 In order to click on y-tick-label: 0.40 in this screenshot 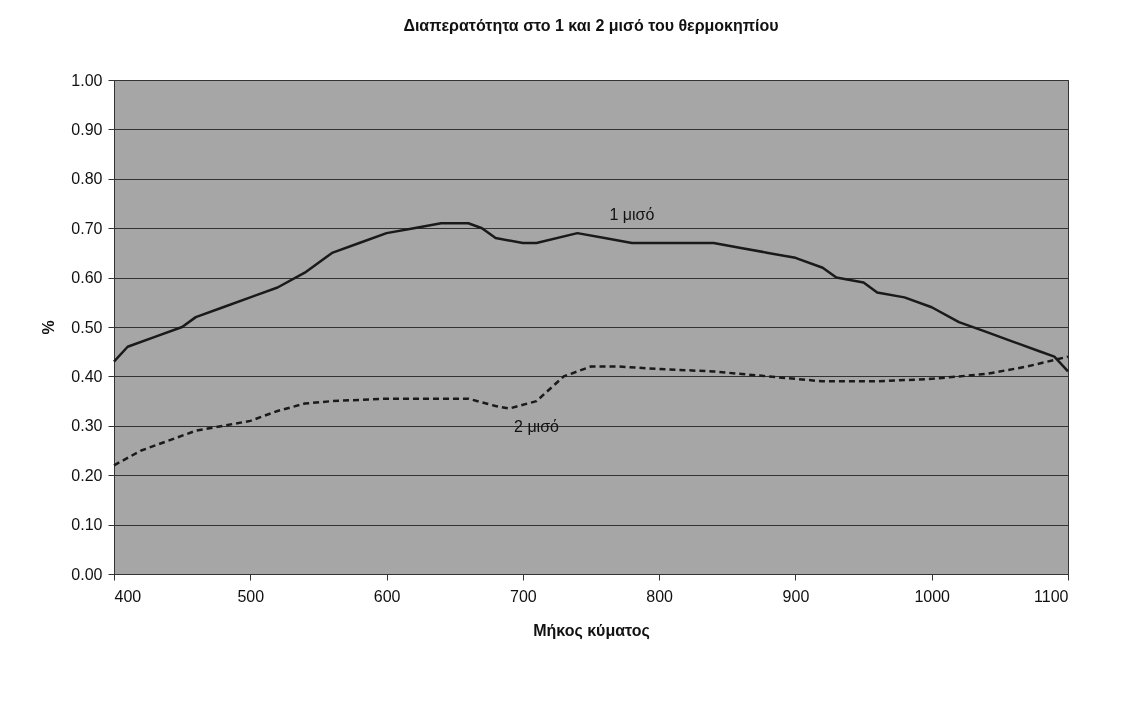, I will do `click(87, 376)`.